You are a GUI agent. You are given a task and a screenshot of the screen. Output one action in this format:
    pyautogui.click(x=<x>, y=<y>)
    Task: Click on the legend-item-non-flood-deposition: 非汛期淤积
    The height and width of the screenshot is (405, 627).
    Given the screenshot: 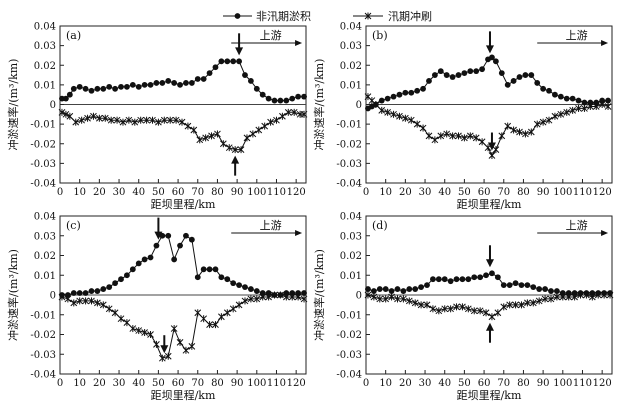 What is the action you would take?
    pyautogui.click(x=267, y=16)
    